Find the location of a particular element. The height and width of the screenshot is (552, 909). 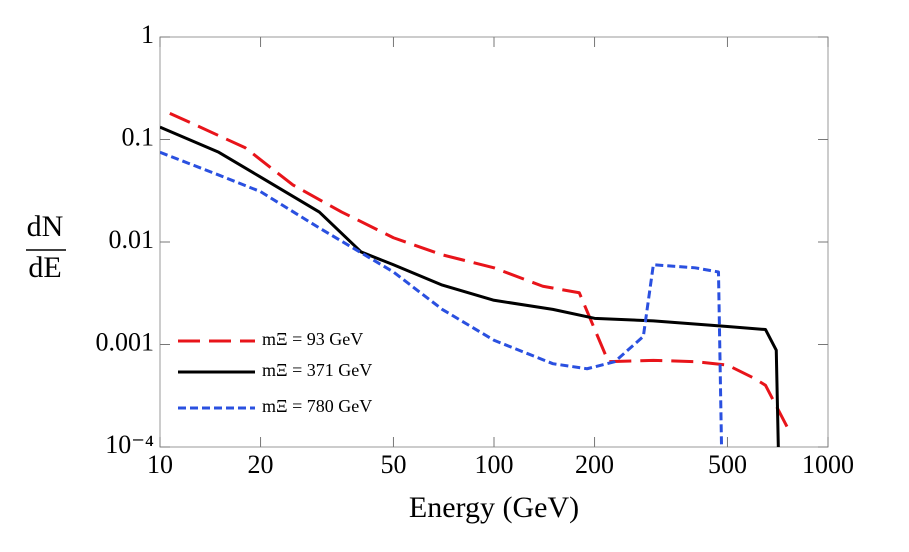

x-tick-label: 50 is located at coordinates (393, 464).